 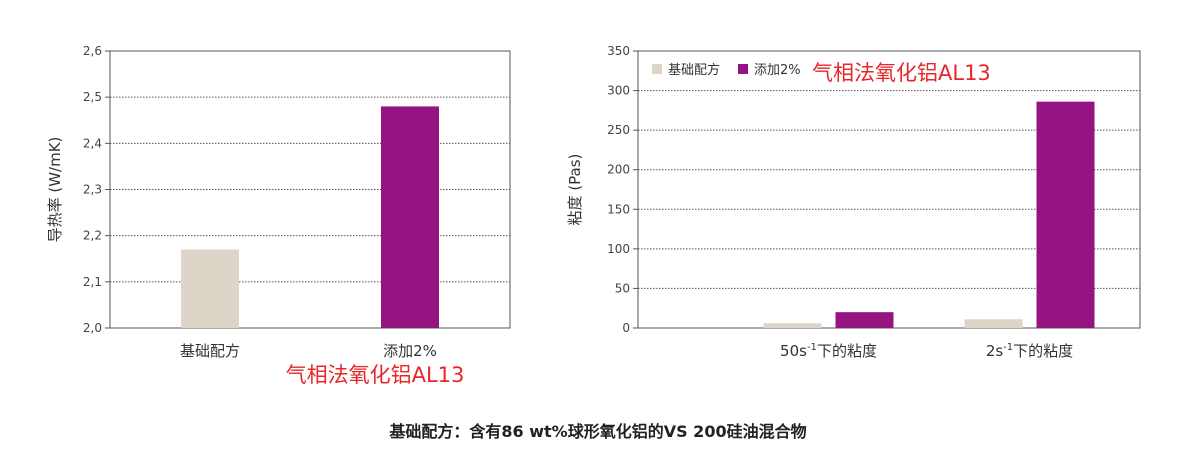 What do you see at coordinates (618, 91) in the screenshot?
I see `y-tick-label: 300` at bounding box center [618, 91].